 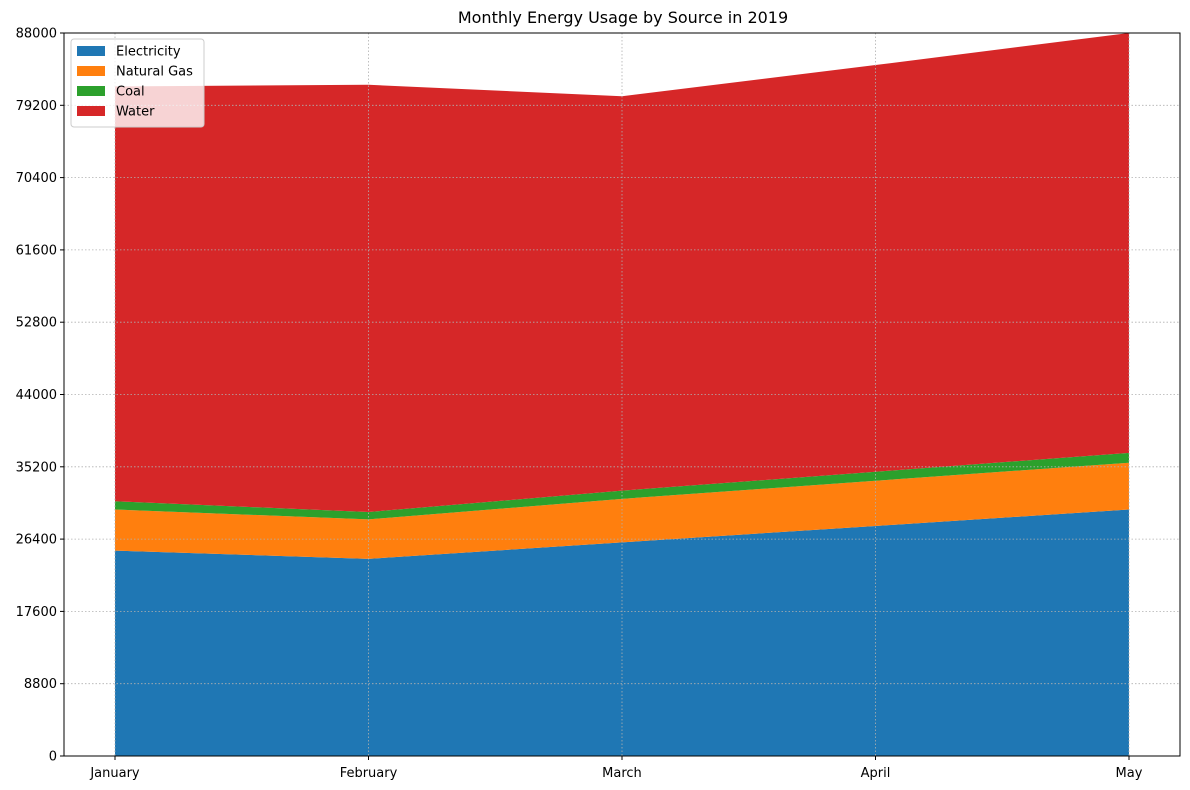 What do you see at coordinates (876, 773) in the screenshot?
I see `x-tick-label: April` at bounding box center [876, 773].